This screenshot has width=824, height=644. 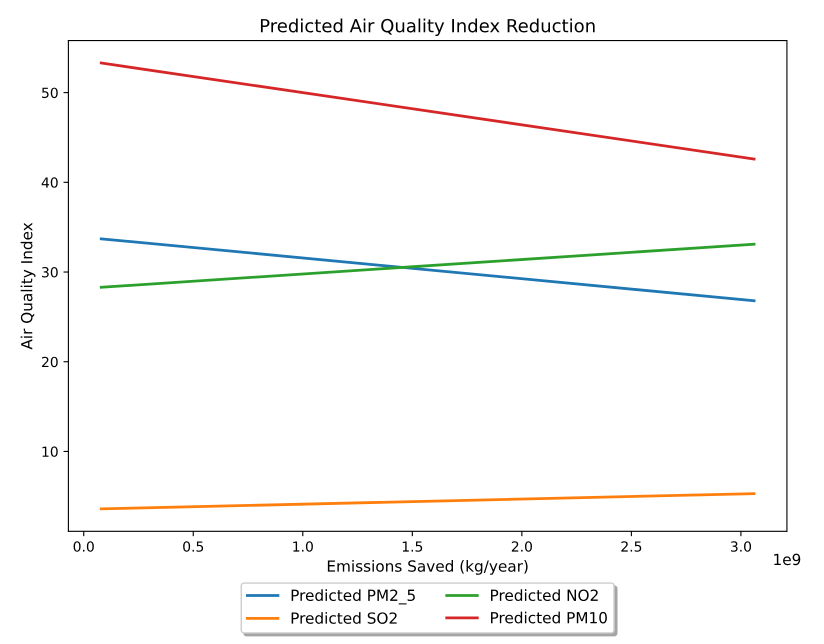 What do you see at coordinates (28, 286) in the screenshot?
I see `y-axis-title: Air Quality Index` at bounding box center [28, 286].